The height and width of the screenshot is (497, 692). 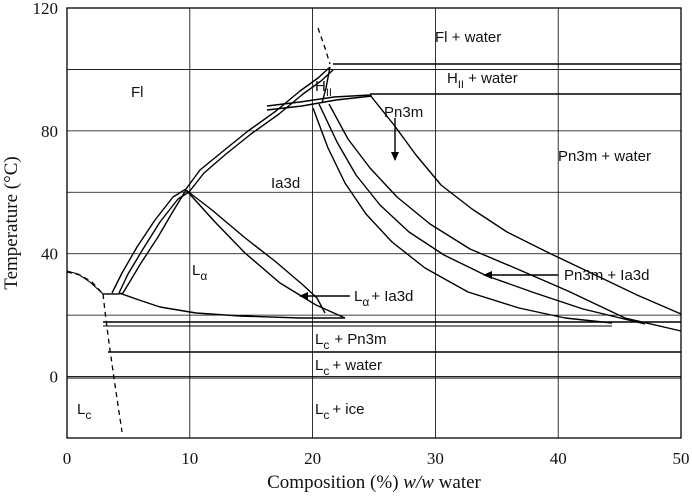 I want to click on y-tick-labels: 0 40 80 120, so click(x=46, y=193).